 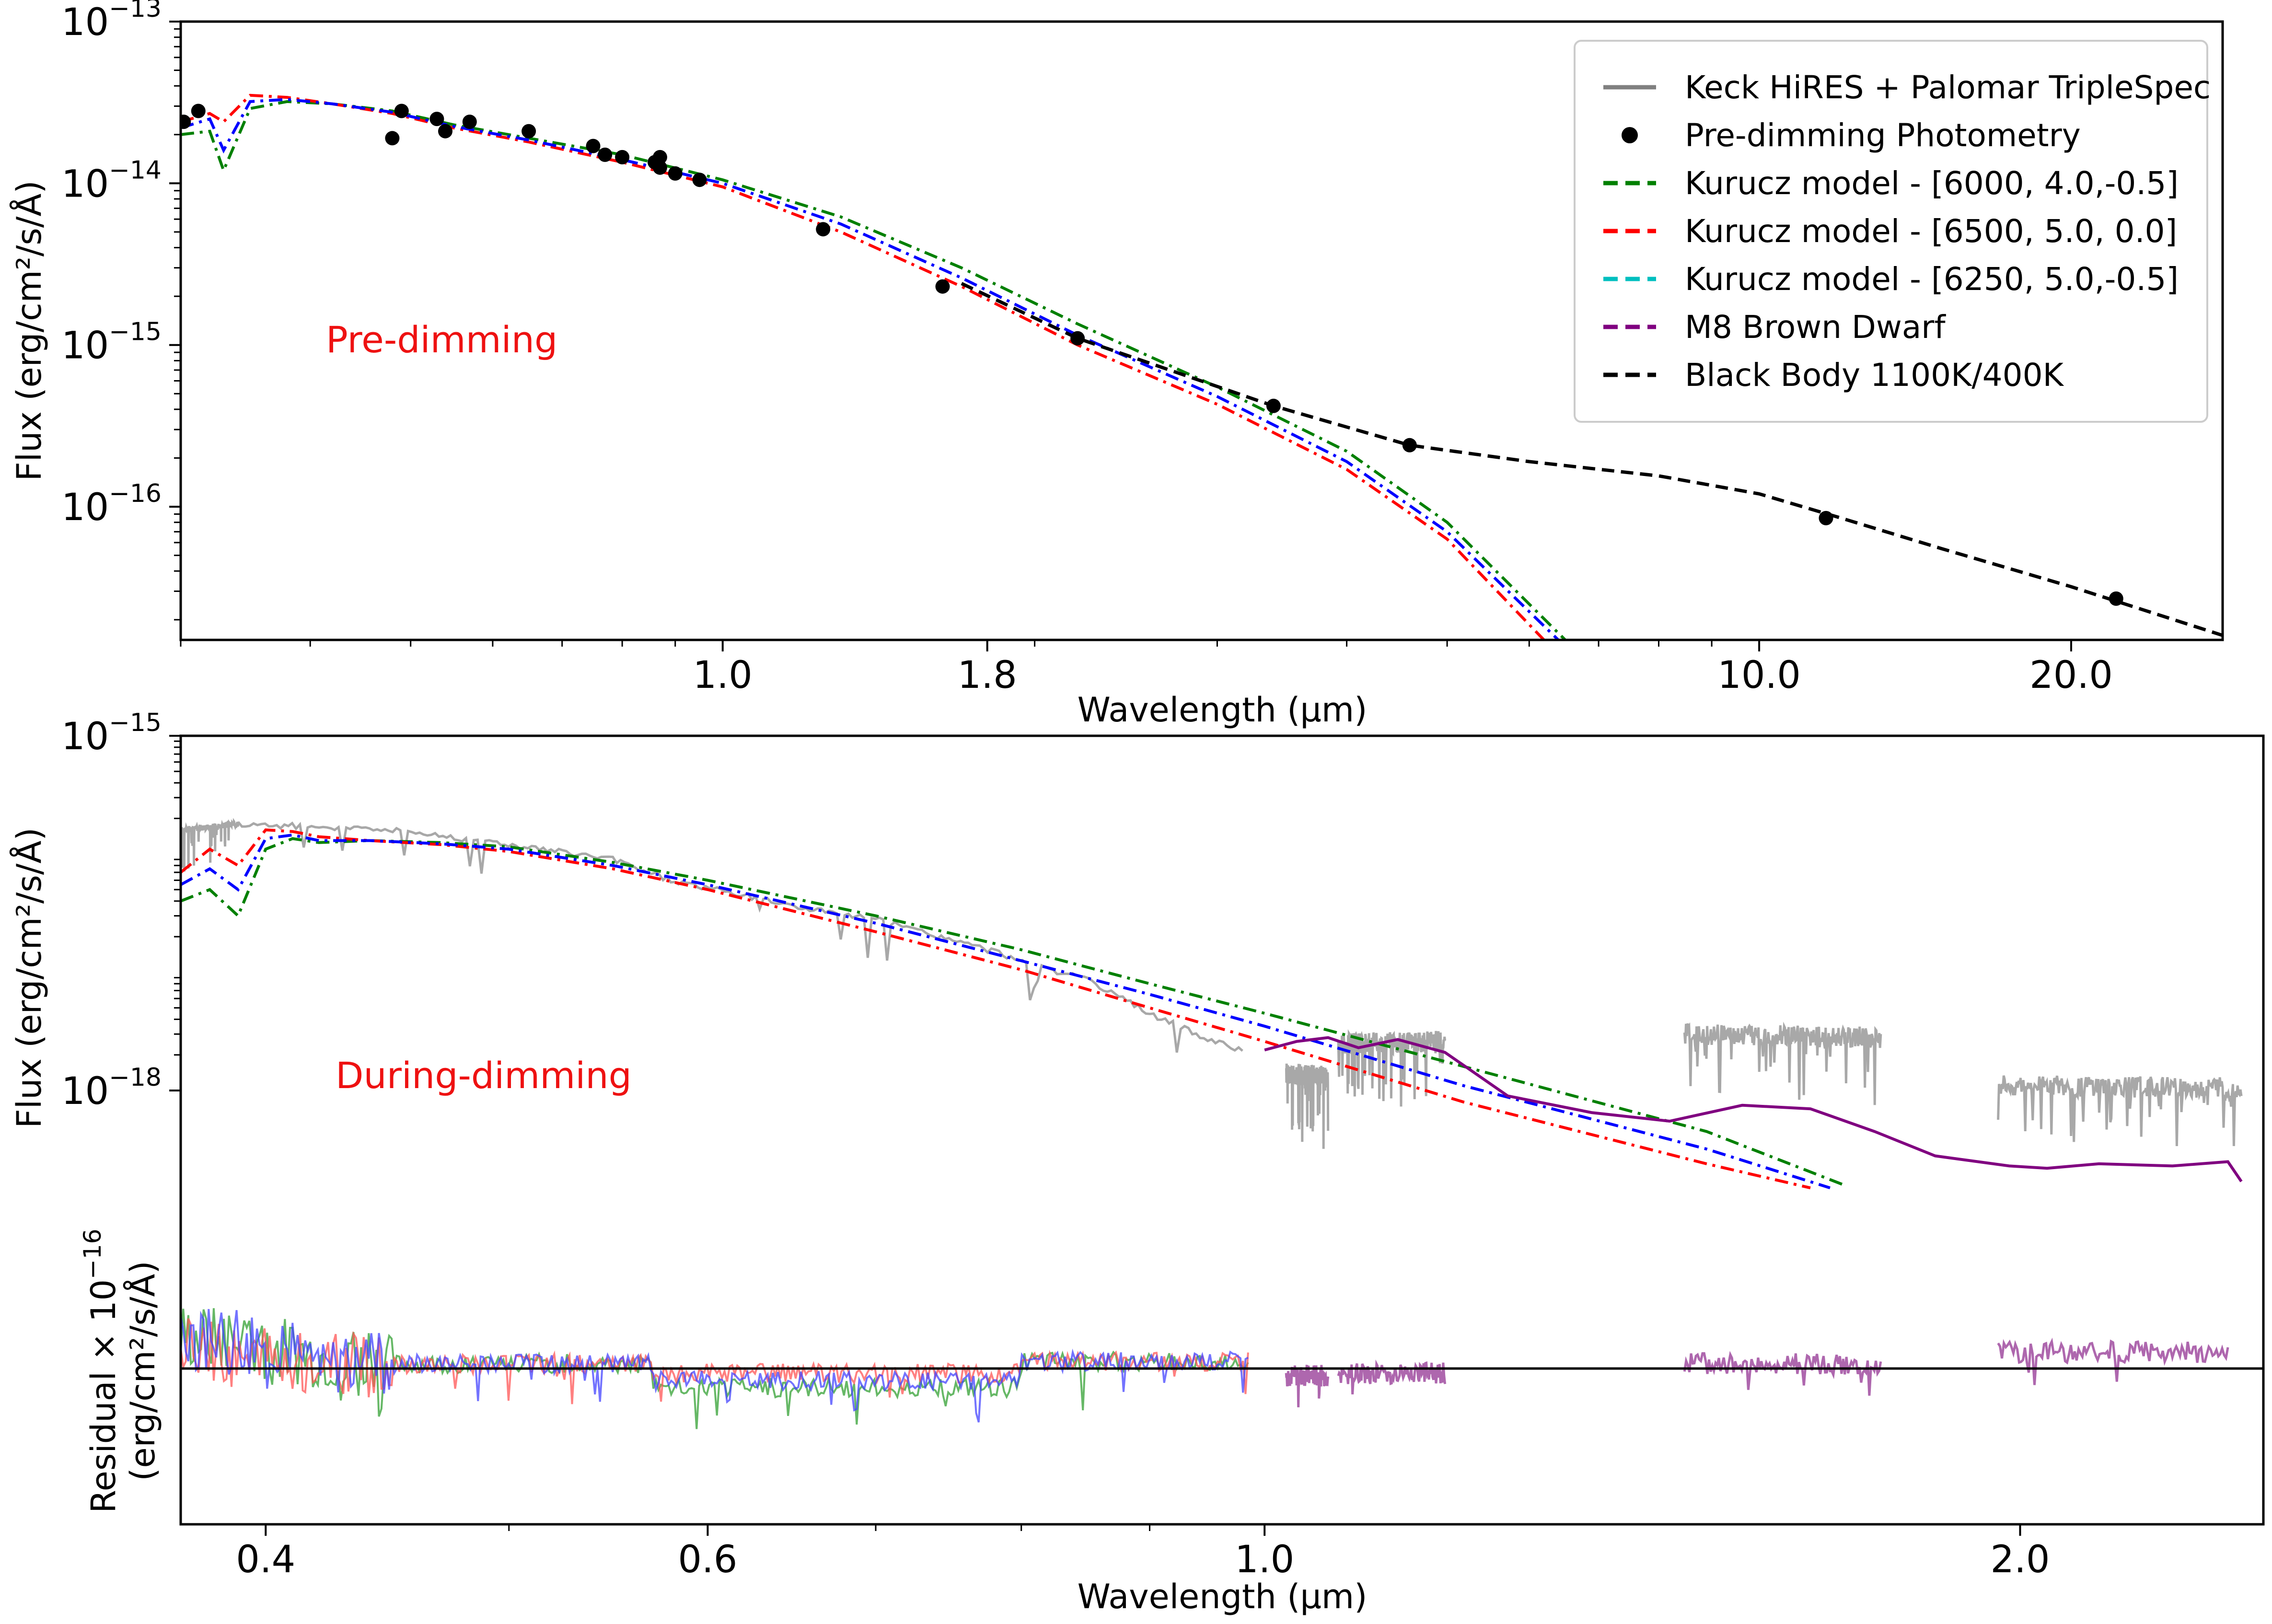 I want to click on legend-box, so click(x=1891, y=231).